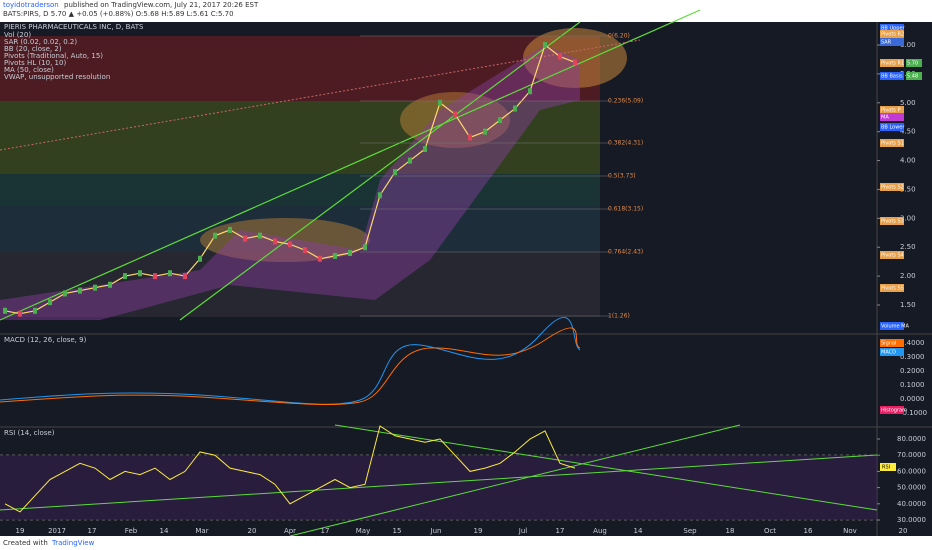 Image resolution: width=932 pixels, height=550 pixels. Describe the element at coordinates (252, 531) in the screenshot. I see `x-tick-label: 20` at that location.